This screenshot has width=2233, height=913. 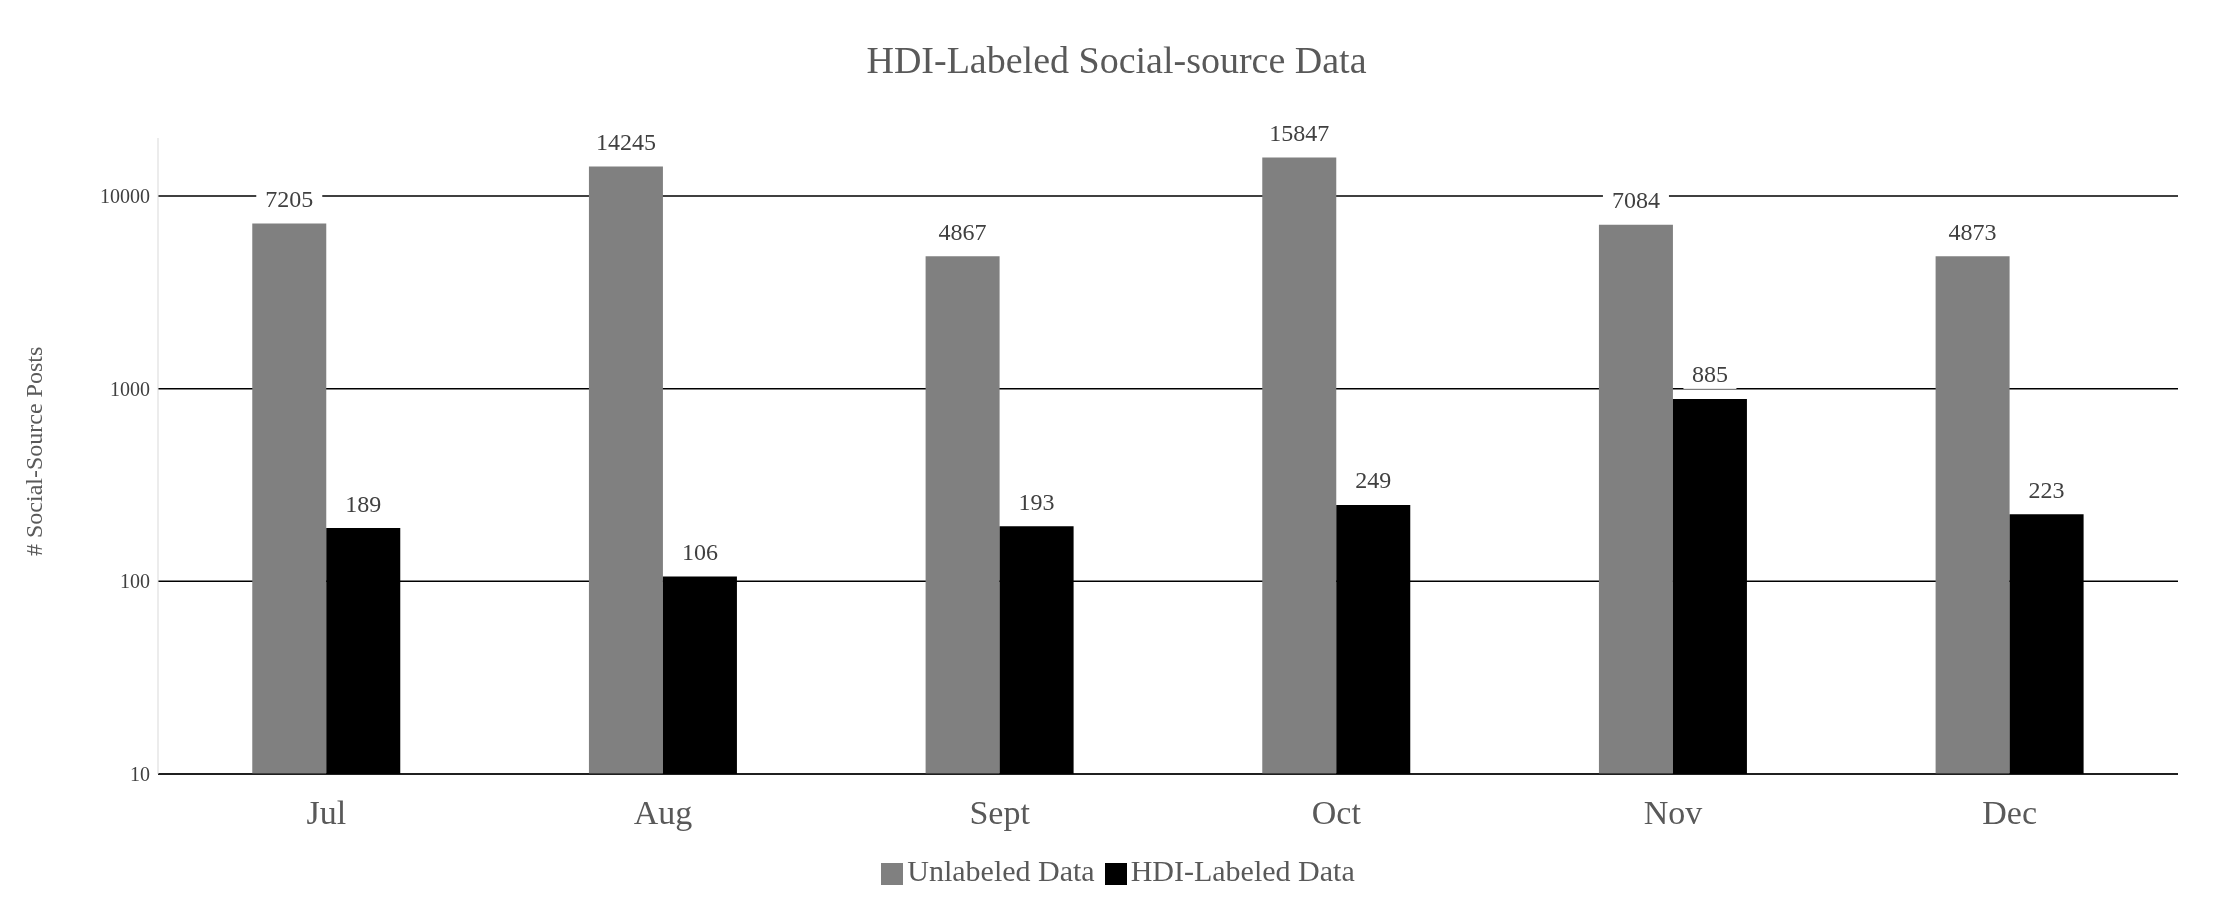 What do you see at coordinates (1000, 813) in the screenshot?
I see `x-tick-label: Sept` at bounding box center [1000, 813].